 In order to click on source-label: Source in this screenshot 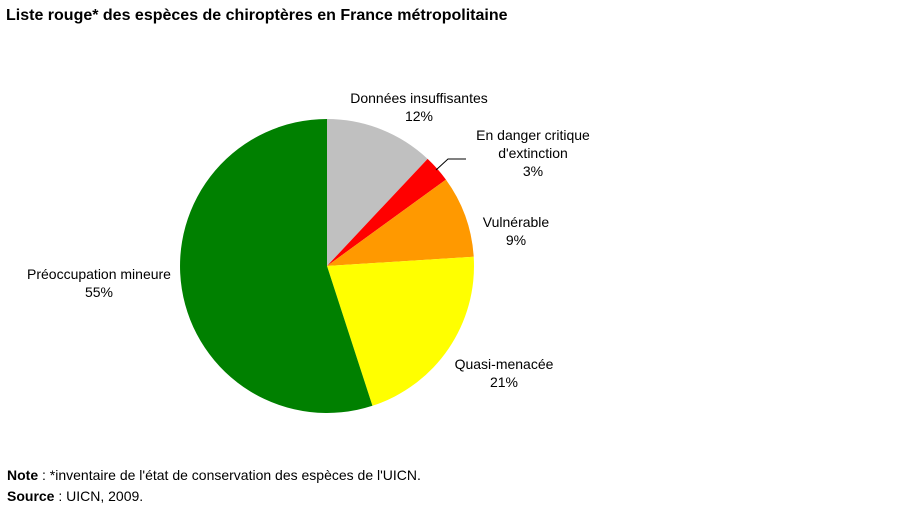, I will do `click(31, 496)`.